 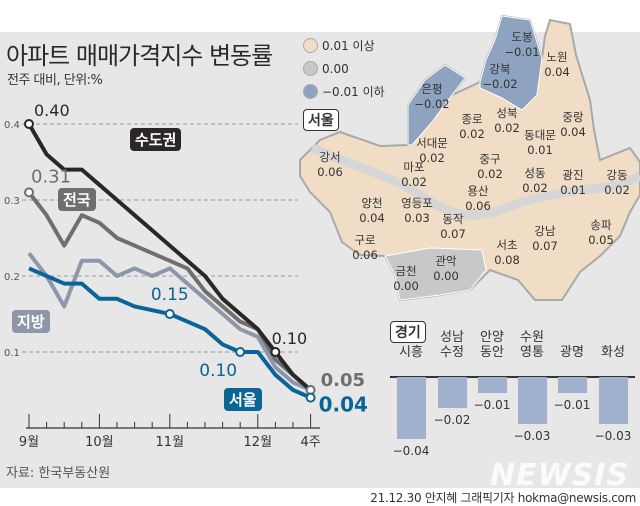 I want to click on bar-baseline, so click(x=512, y=377).